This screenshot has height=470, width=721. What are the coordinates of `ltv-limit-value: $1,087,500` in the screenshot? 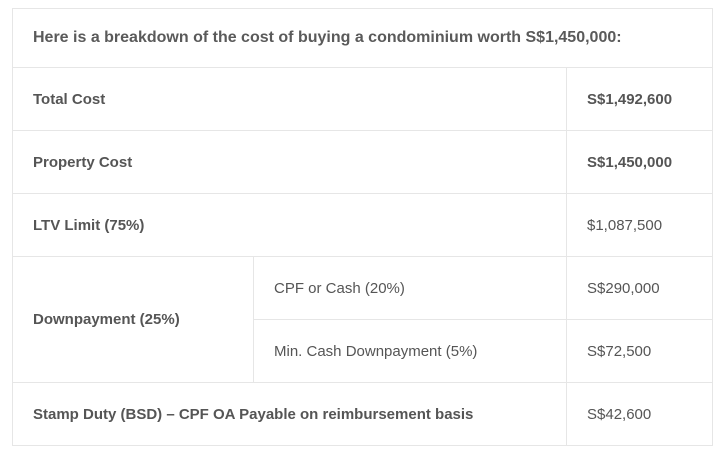 It's located at (639, 225).